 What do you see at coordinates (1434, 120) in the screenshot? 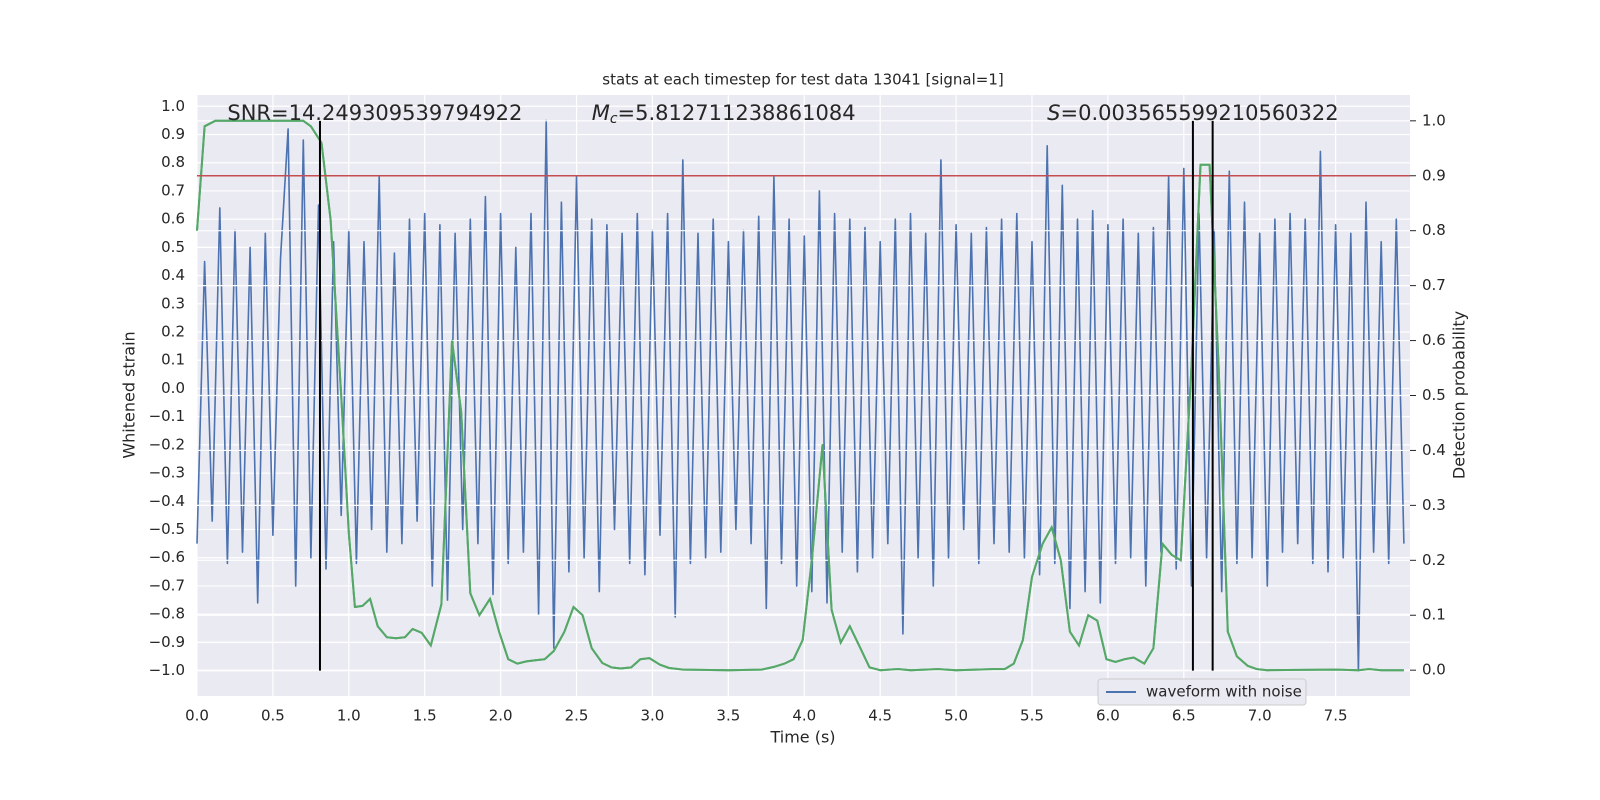
I see `y2-tick-label: 1.0` at bounding box center [1434, 120].